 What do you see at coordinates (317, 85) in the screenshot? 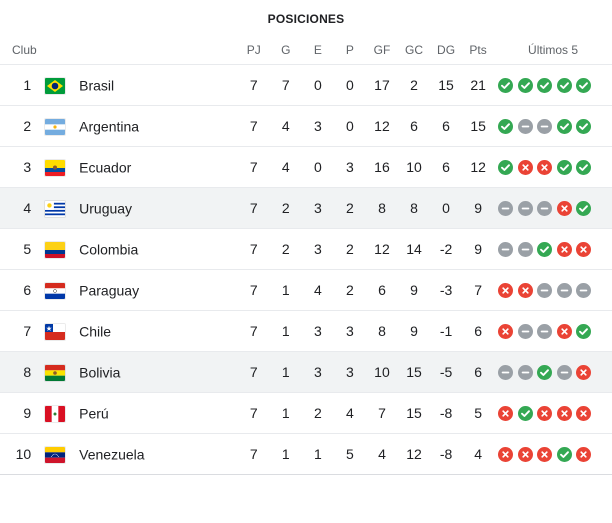
I see `stat-e: 0` at bounding box center [317, 85].